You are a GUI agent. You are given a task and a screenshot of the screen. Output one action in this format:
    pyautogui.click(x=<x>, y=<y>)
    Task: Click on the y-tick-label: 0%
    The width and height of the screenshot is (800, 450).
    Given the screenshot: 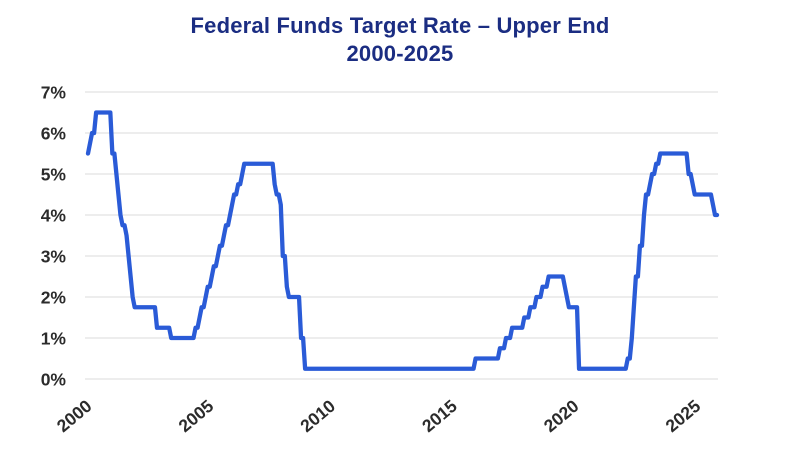 What is the action you would take?
    pyautogui.click(x=54, y=380)
    